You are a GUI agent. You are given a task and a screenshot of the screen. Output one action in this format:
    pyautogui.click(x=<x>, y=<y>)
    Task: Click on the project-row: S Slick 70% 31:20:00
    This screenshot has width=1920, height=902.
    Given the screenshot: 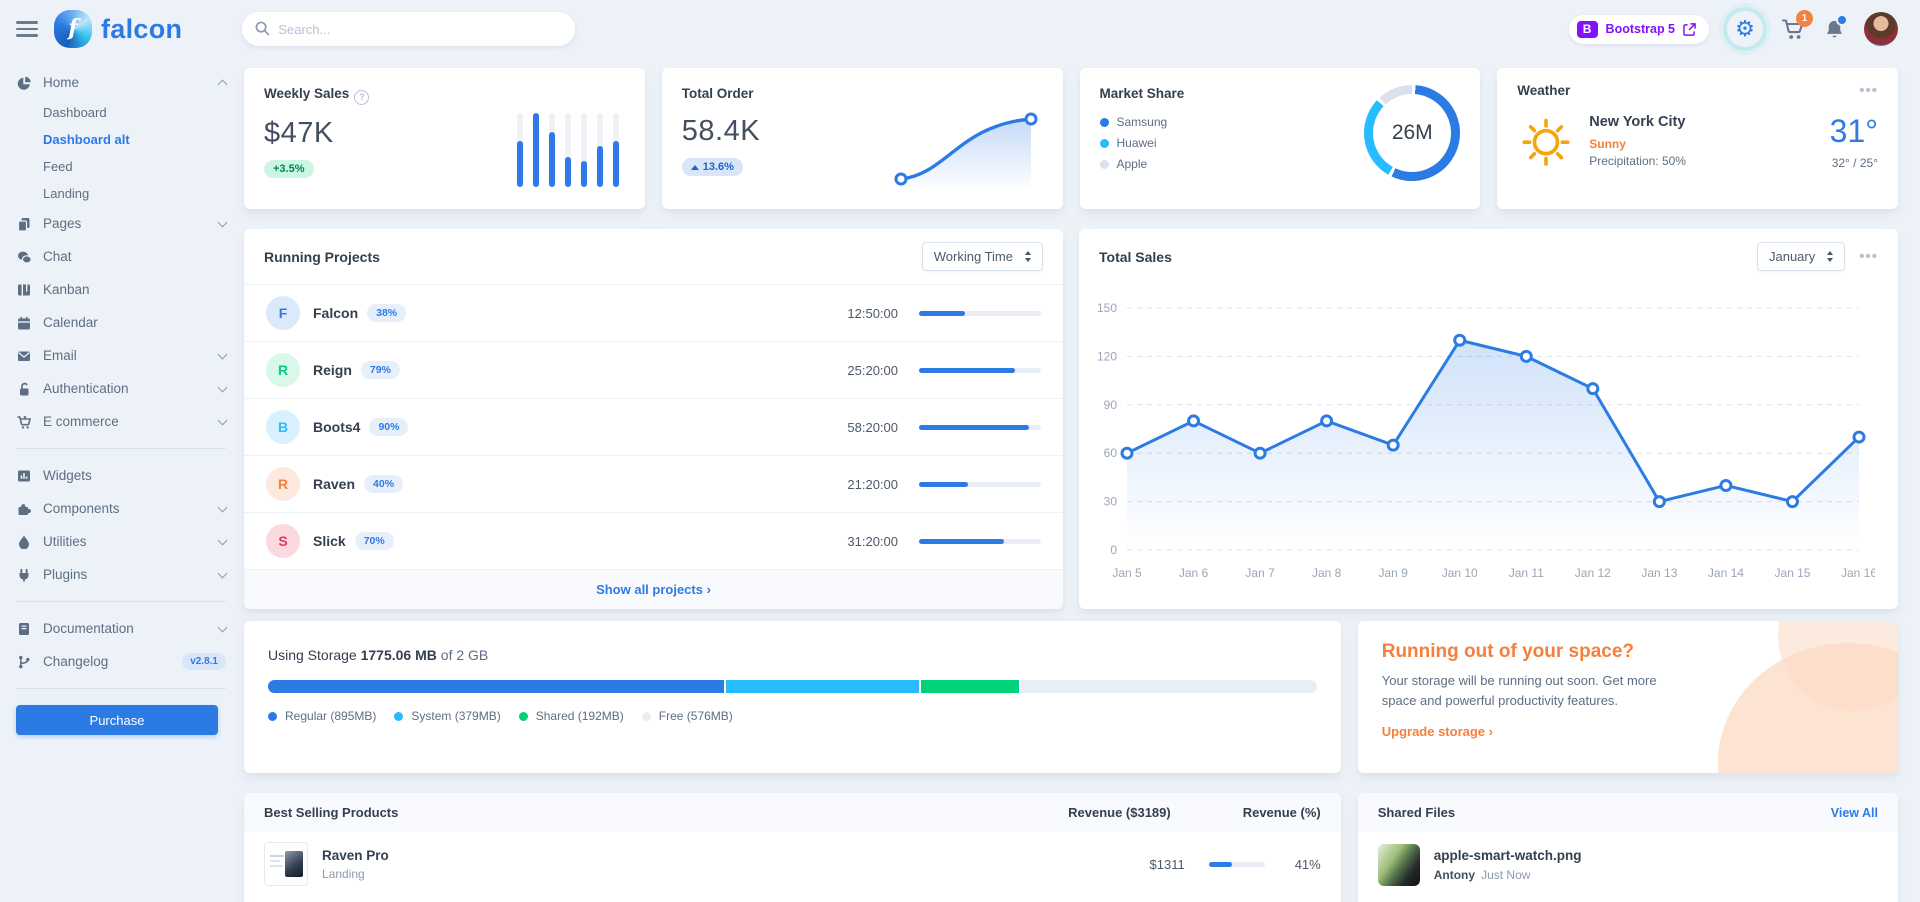 What is the action you would take?
    pyautogui.click(x=653, y=541)
    